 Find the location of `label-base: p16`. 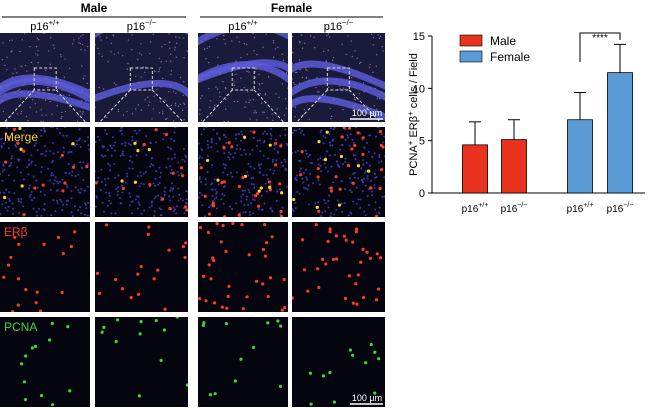

label-base: p16 is located at coordinates (470, 209).